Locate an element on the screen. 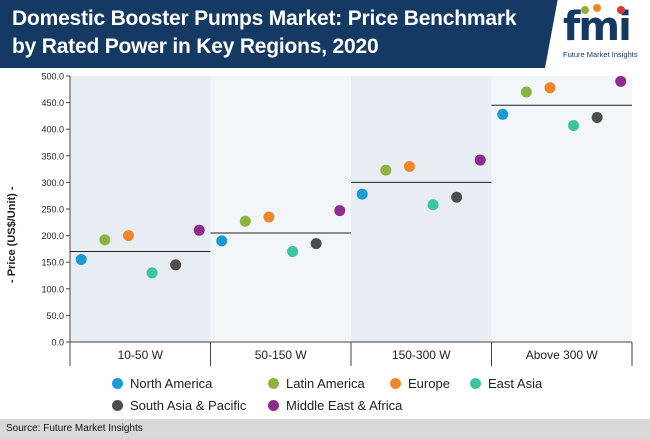  legend-label: South Asia & Pacific is located at coordinates (188, 405).